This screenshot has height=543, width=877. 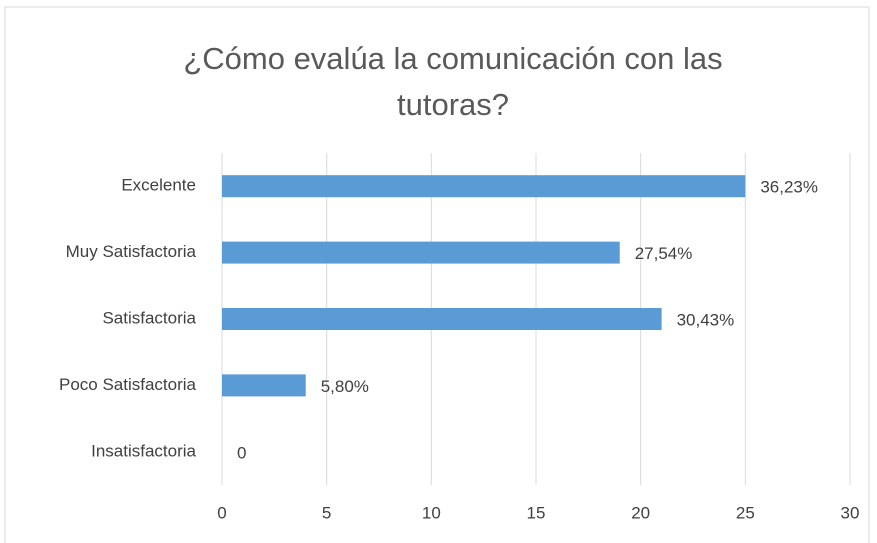 What do you see at coordinates (326, 512) in the screenshot?
I see `x-tick-label: 5` at bounding box center [326, 512].